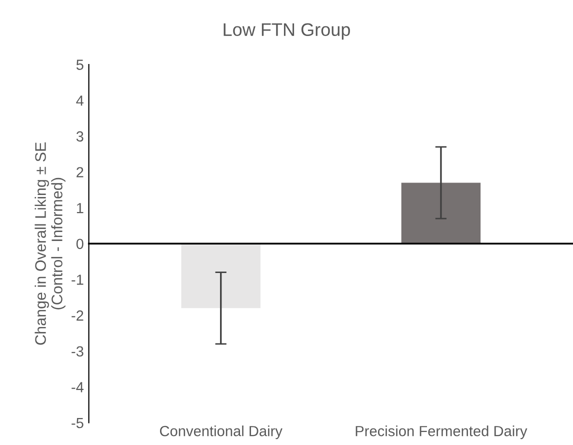  What do you see at coordinates (78, 387) in the screenshot?
I see `y-tick-label: -4` at bounding box center [78, 387].